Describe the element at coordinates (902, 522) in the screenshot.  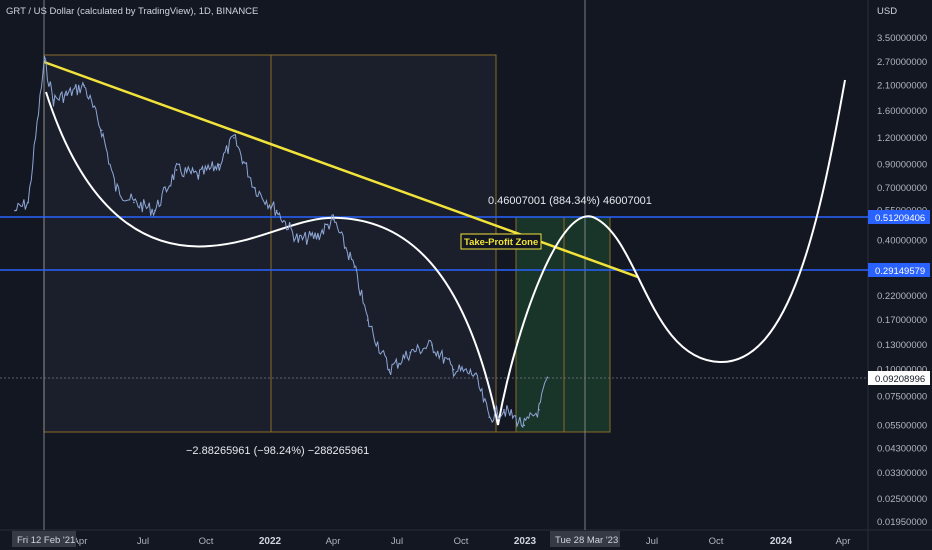
I see `y-tick-label: 0.01950000` at that location.